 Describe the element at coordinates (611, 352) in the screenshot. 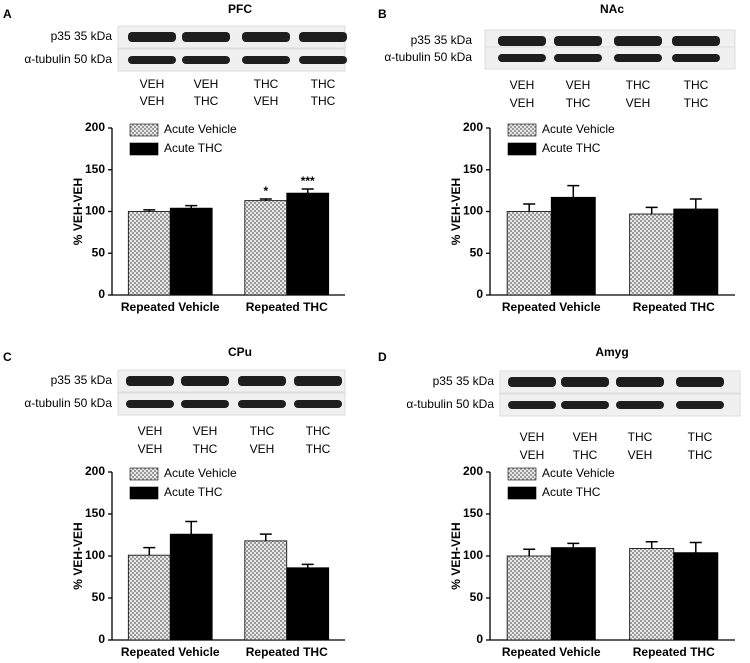

I see `panel-title: Amyg` at that location.